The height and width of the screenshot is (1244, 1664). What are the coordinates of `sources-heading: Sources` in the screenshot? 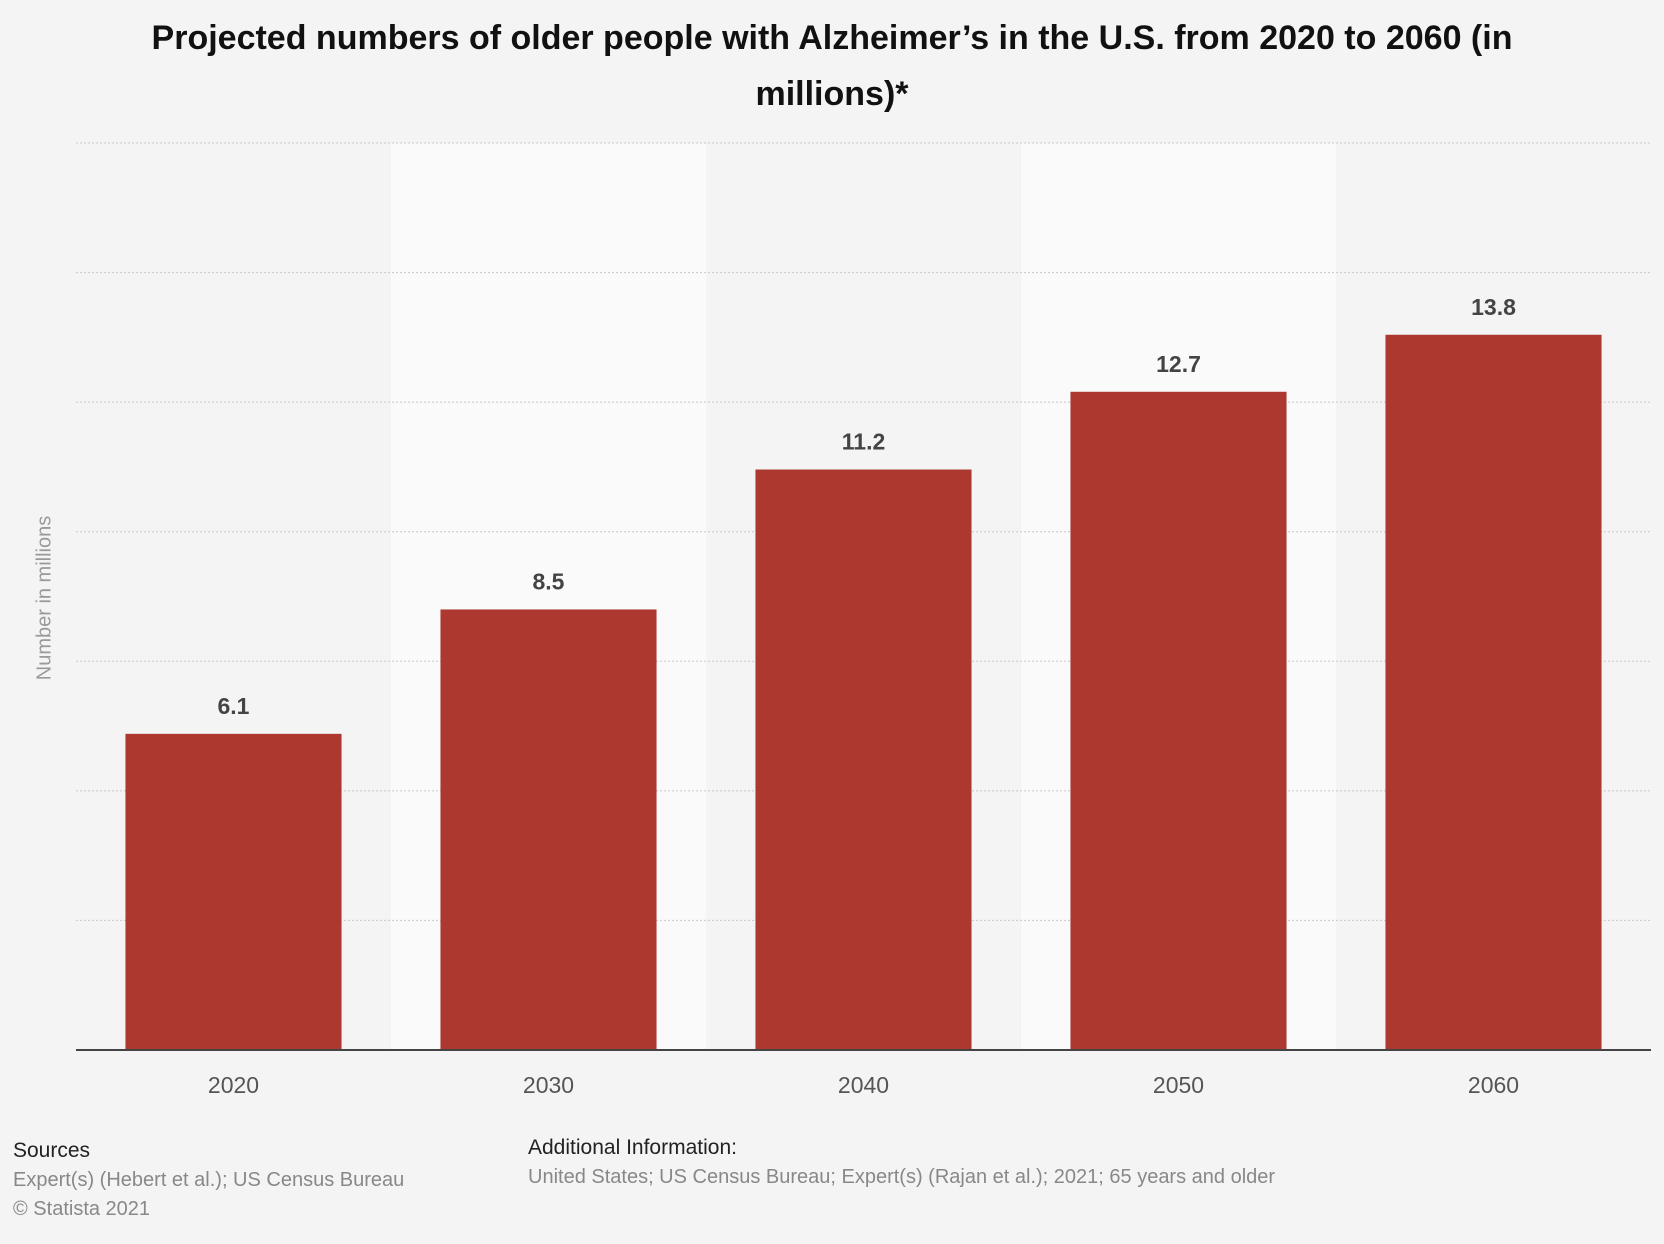 It's located at (52, 1150).